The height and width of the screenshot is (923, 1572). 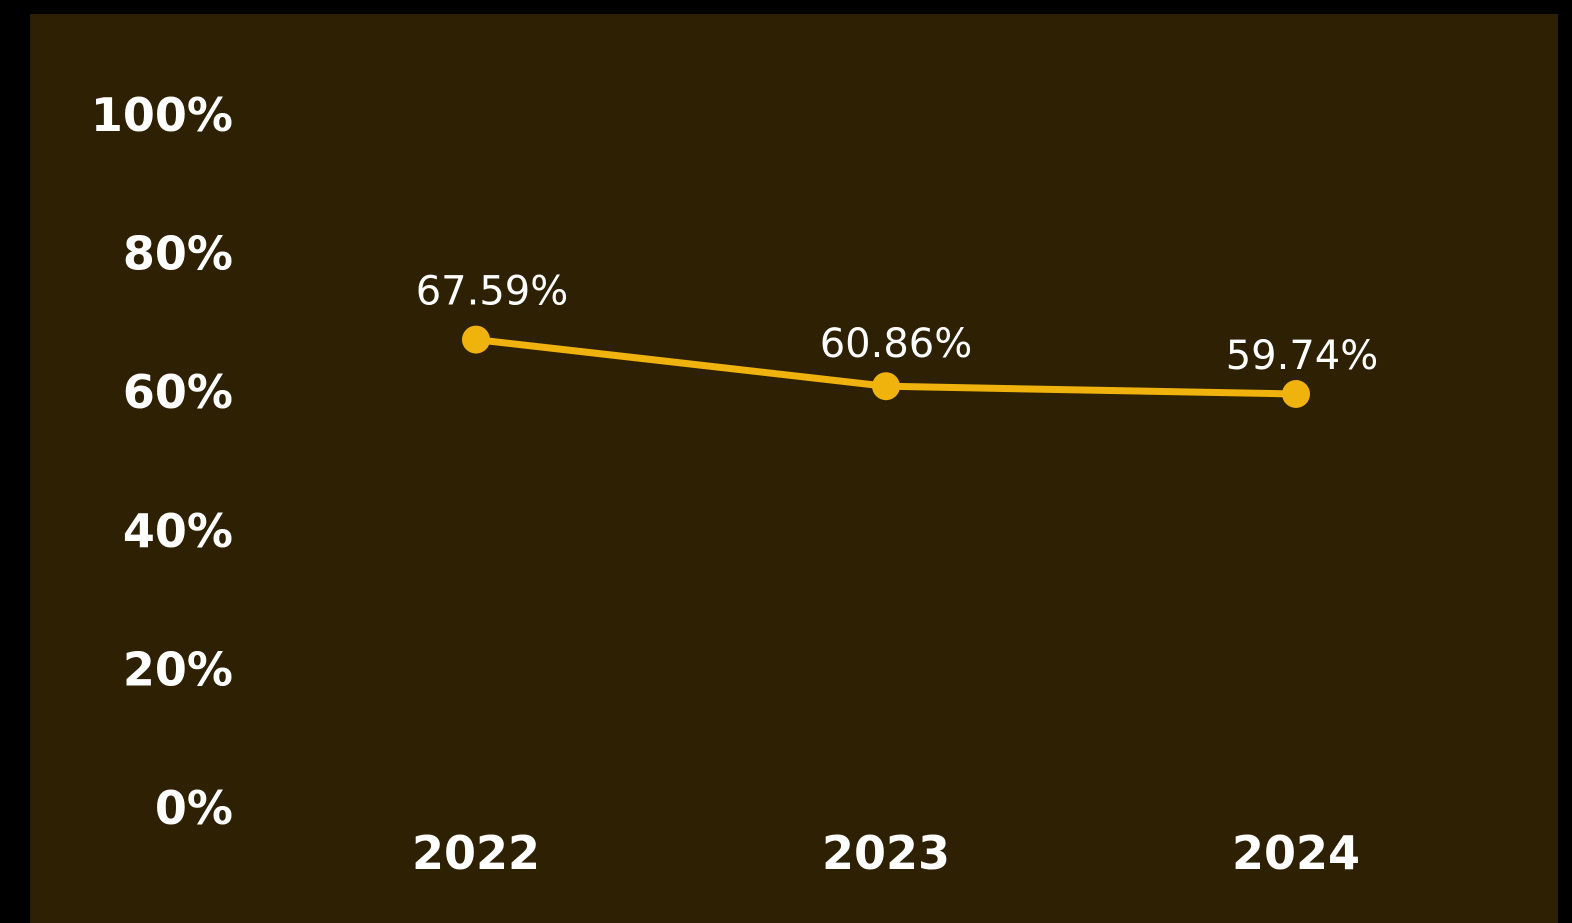 I want to click on y-tick-label: 0%, so click(x=194, y=808).